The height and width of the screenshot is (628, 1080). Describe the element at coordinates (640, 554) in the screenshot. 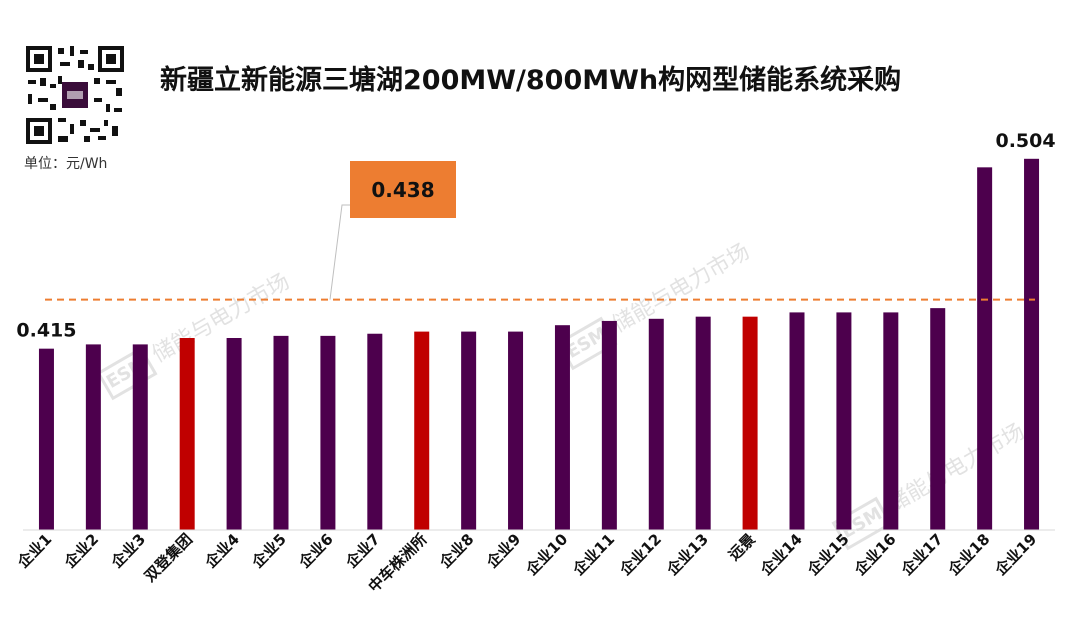

I see `x-tick-label: 企业12` at that location.